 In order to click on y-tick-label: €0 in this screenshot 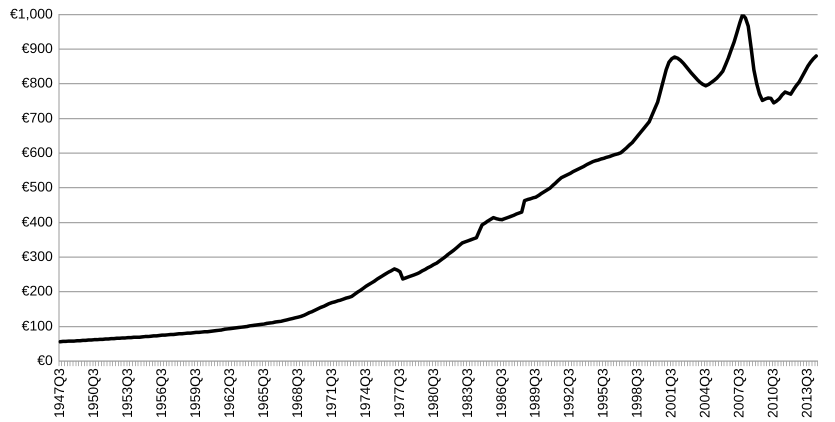, I will do `click(45, 360)`.